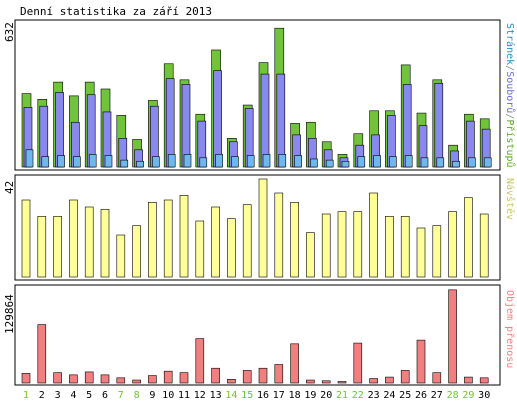  Describe the element at coordinates (9, 187) in the screenshot. I see `panel-visits-ymax-label: 42` at that location.